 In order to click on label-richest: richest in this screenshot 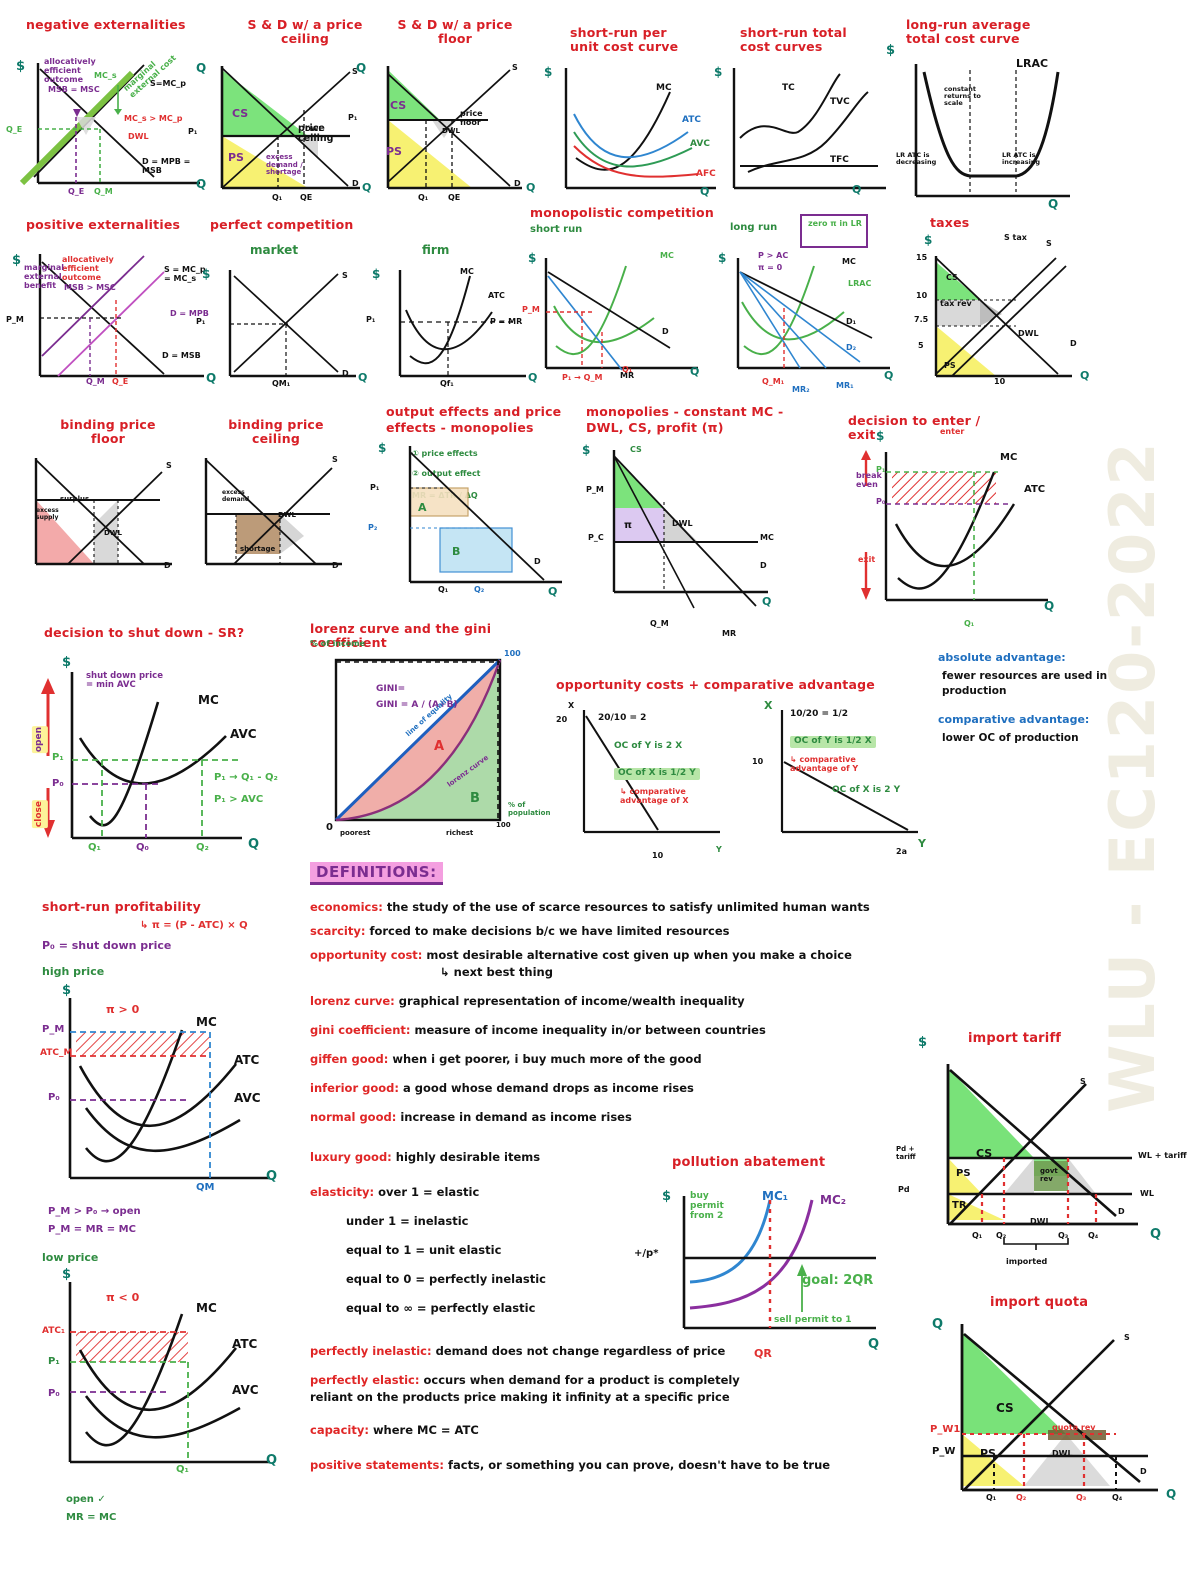, I will do `click(460, 833)`.